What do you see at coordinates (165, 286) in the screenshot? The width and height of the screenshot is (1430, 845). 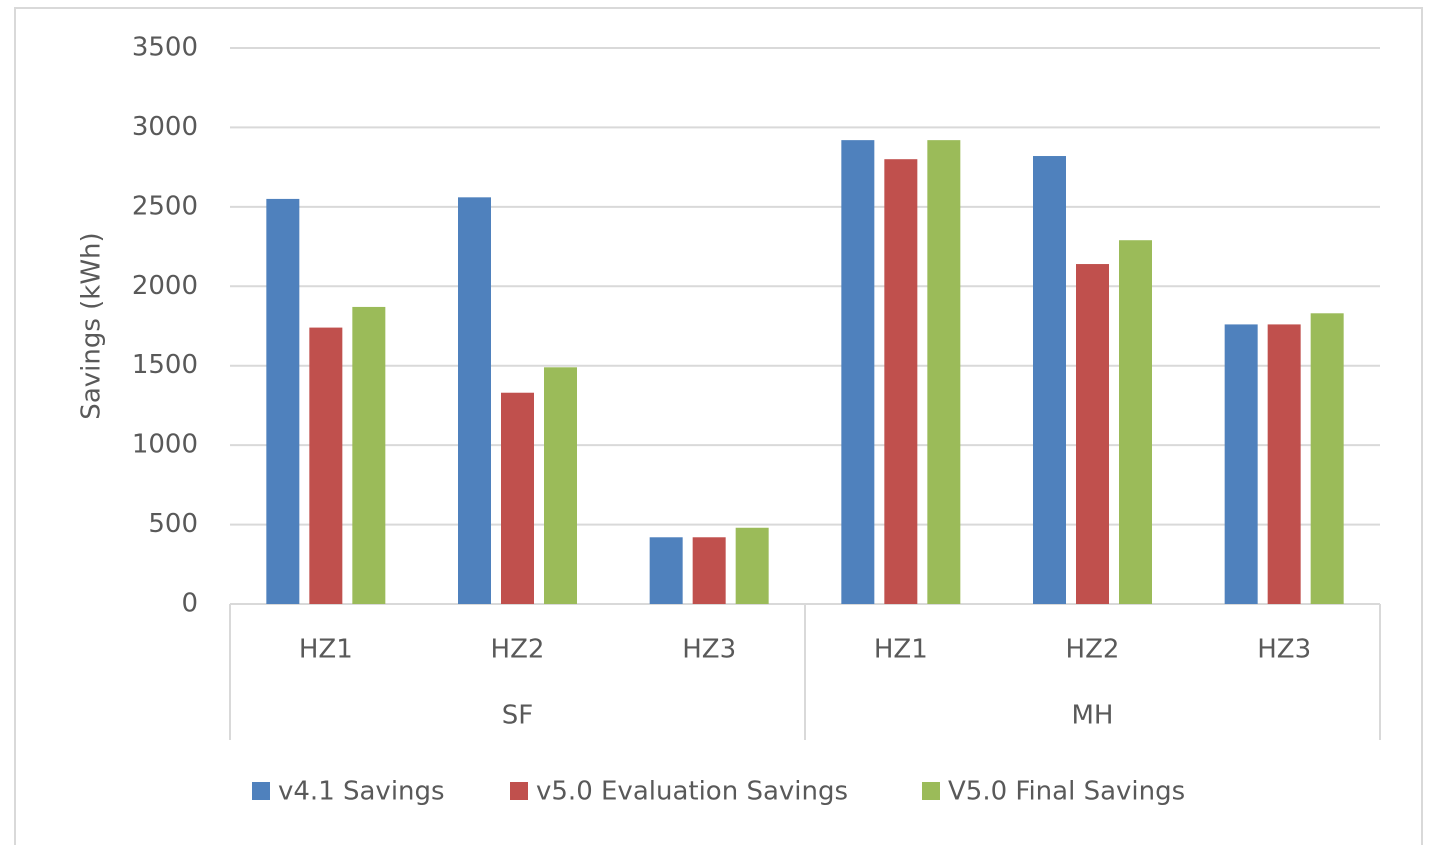 I see `y-tick-label: 2000` at bounding box center [165, 286].